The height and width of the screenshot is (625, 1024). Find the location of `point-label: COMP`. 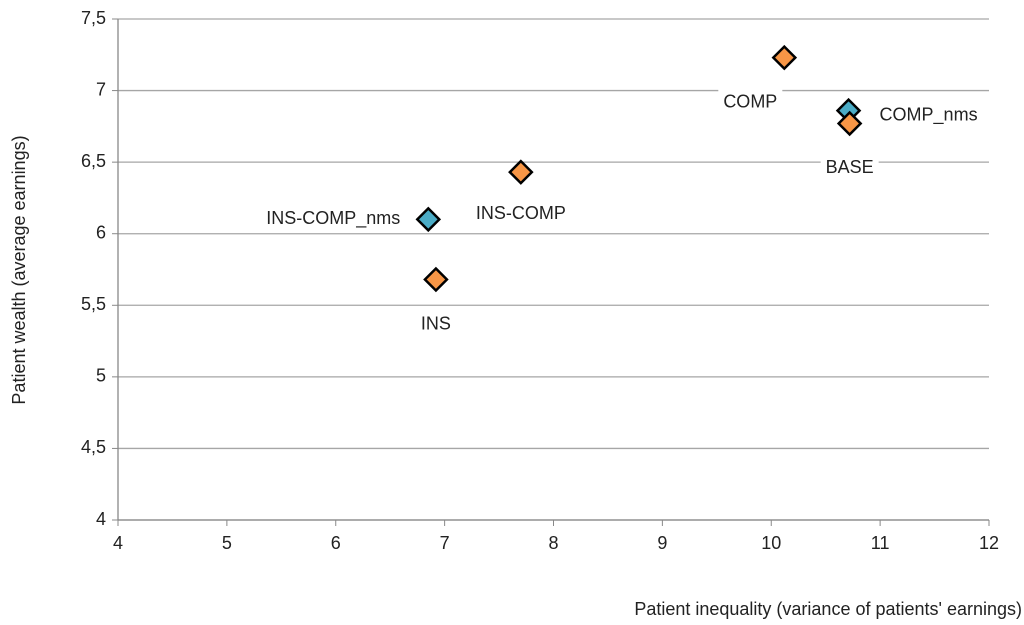

point-label: COMP is located at coordinates (750, 101).